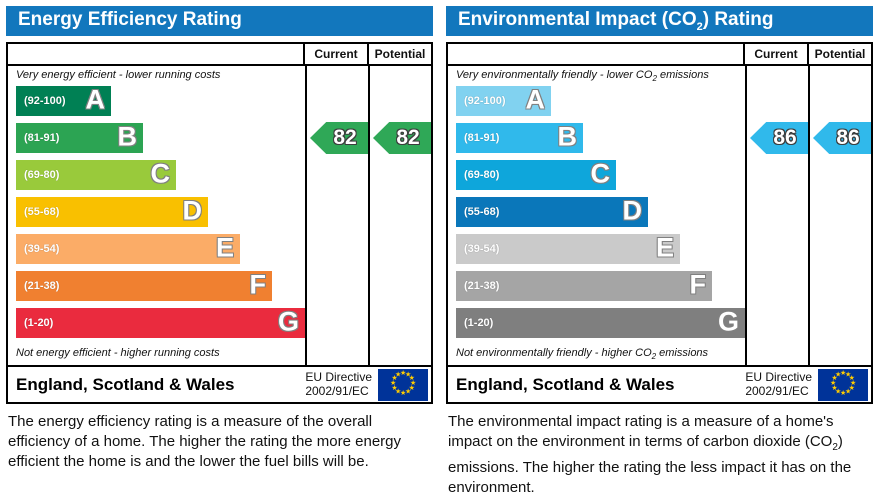  Describe the element at coordinates (42, 212) in the screenshot. I see `band-range-label: (55-68)` at that location.